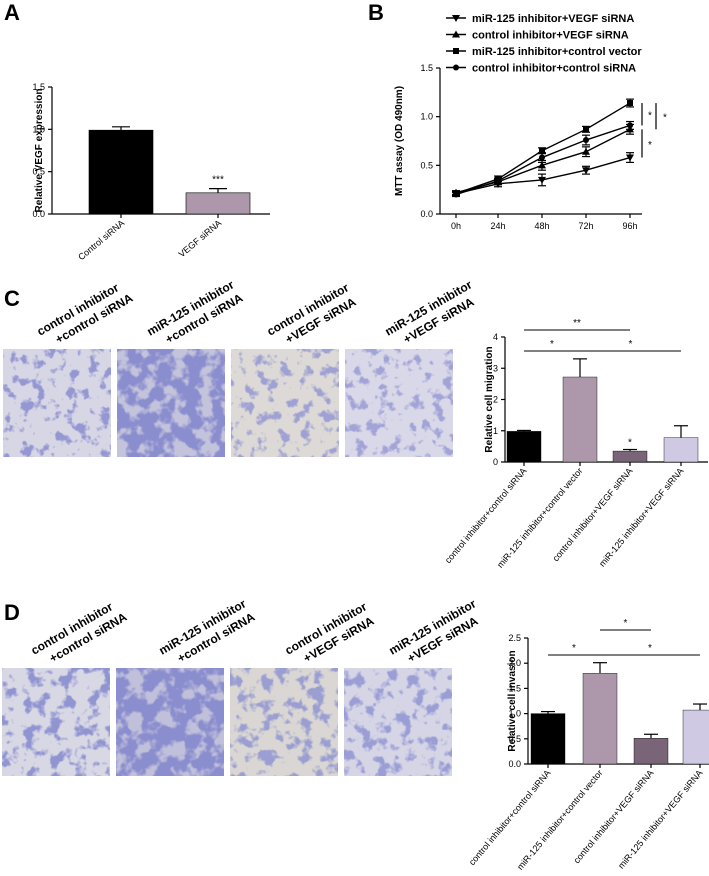  I want to click on x-tick-label: miR-125 inhibitor+control vector, so click(559, 820).